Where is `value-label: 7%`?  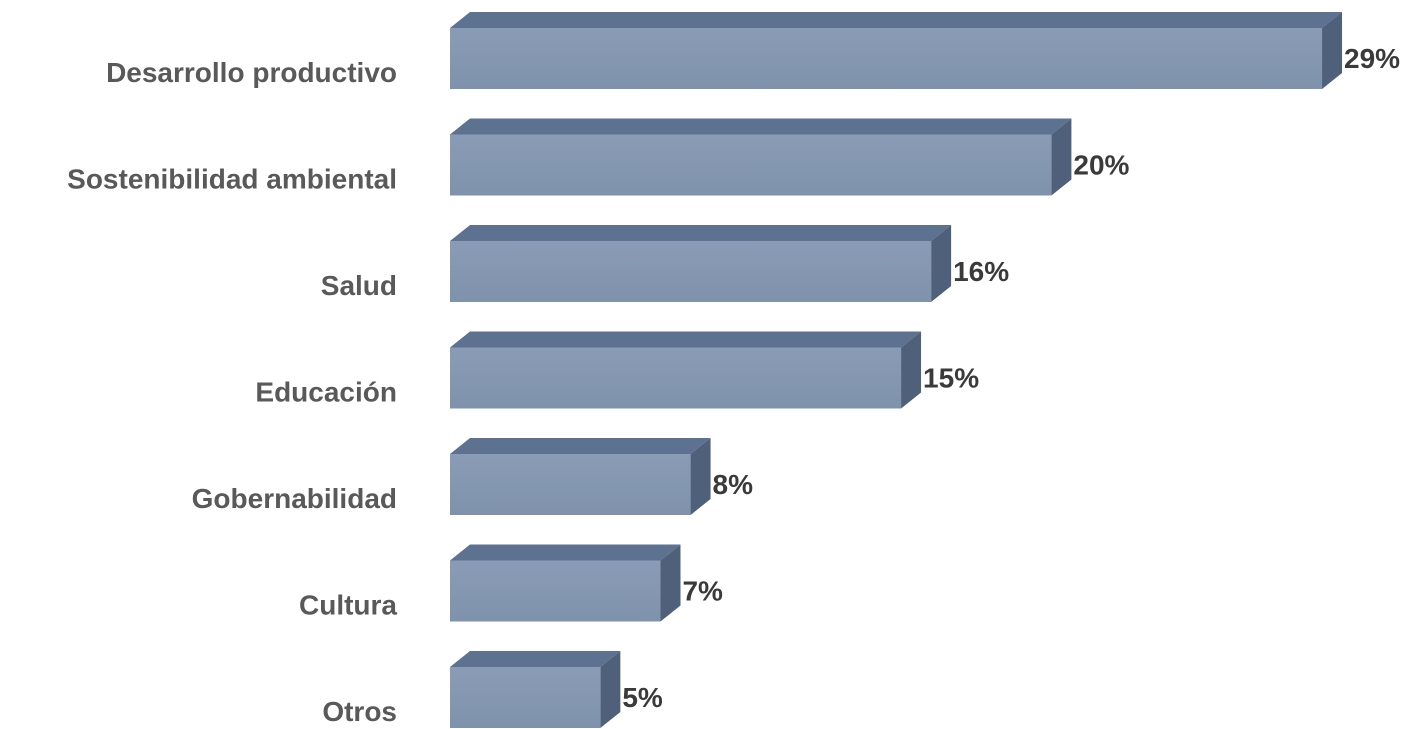
value-label: 7% is located at coordinates (702, 590).